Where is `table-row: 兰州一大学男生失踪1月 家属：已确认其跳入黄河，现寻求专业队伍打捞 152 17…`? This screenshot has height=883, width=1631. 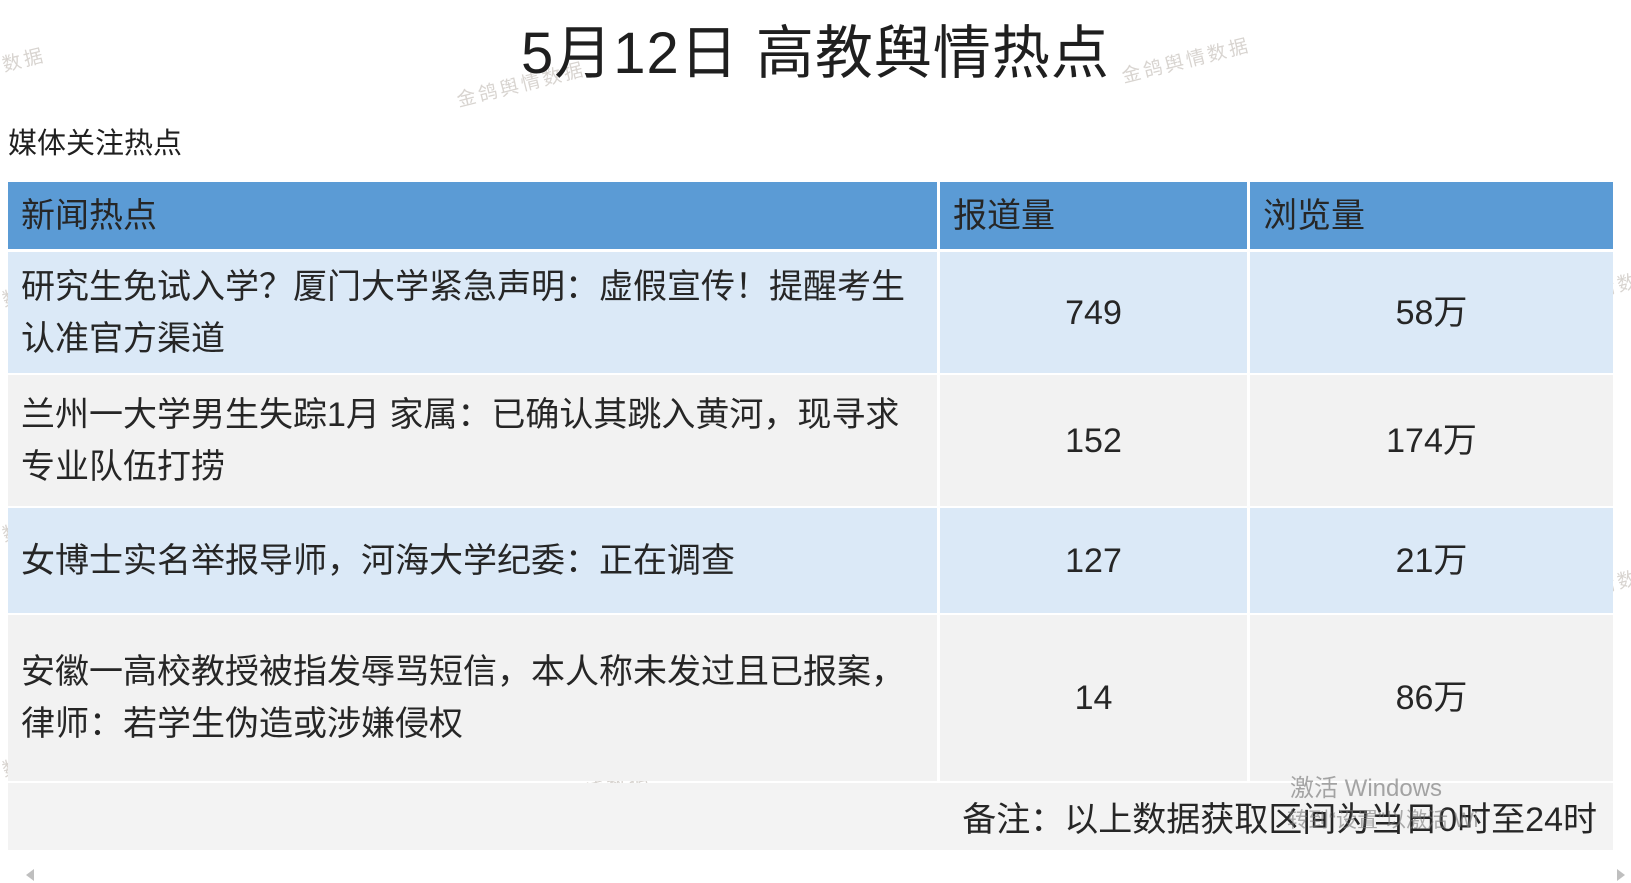
table-row: 兰州一大学男生失踪1月 家属：已确认其跳入黄河，现寻求专业队伍打捞 152 17… is located at coordinates (810, 440).